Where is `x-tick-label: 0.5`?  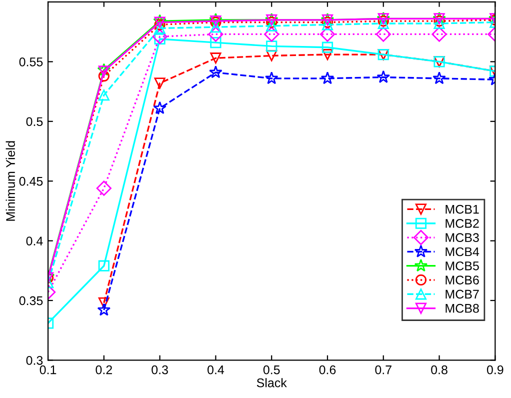 x-tick-label: 0.5 is located at coordinates (271, 369).